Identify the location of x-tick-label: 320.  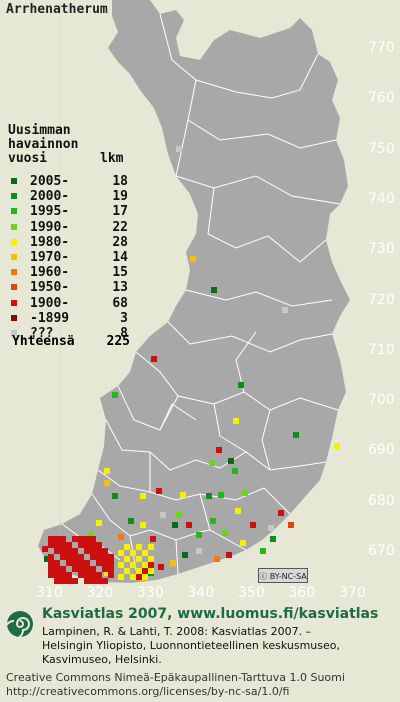
(100, 593).